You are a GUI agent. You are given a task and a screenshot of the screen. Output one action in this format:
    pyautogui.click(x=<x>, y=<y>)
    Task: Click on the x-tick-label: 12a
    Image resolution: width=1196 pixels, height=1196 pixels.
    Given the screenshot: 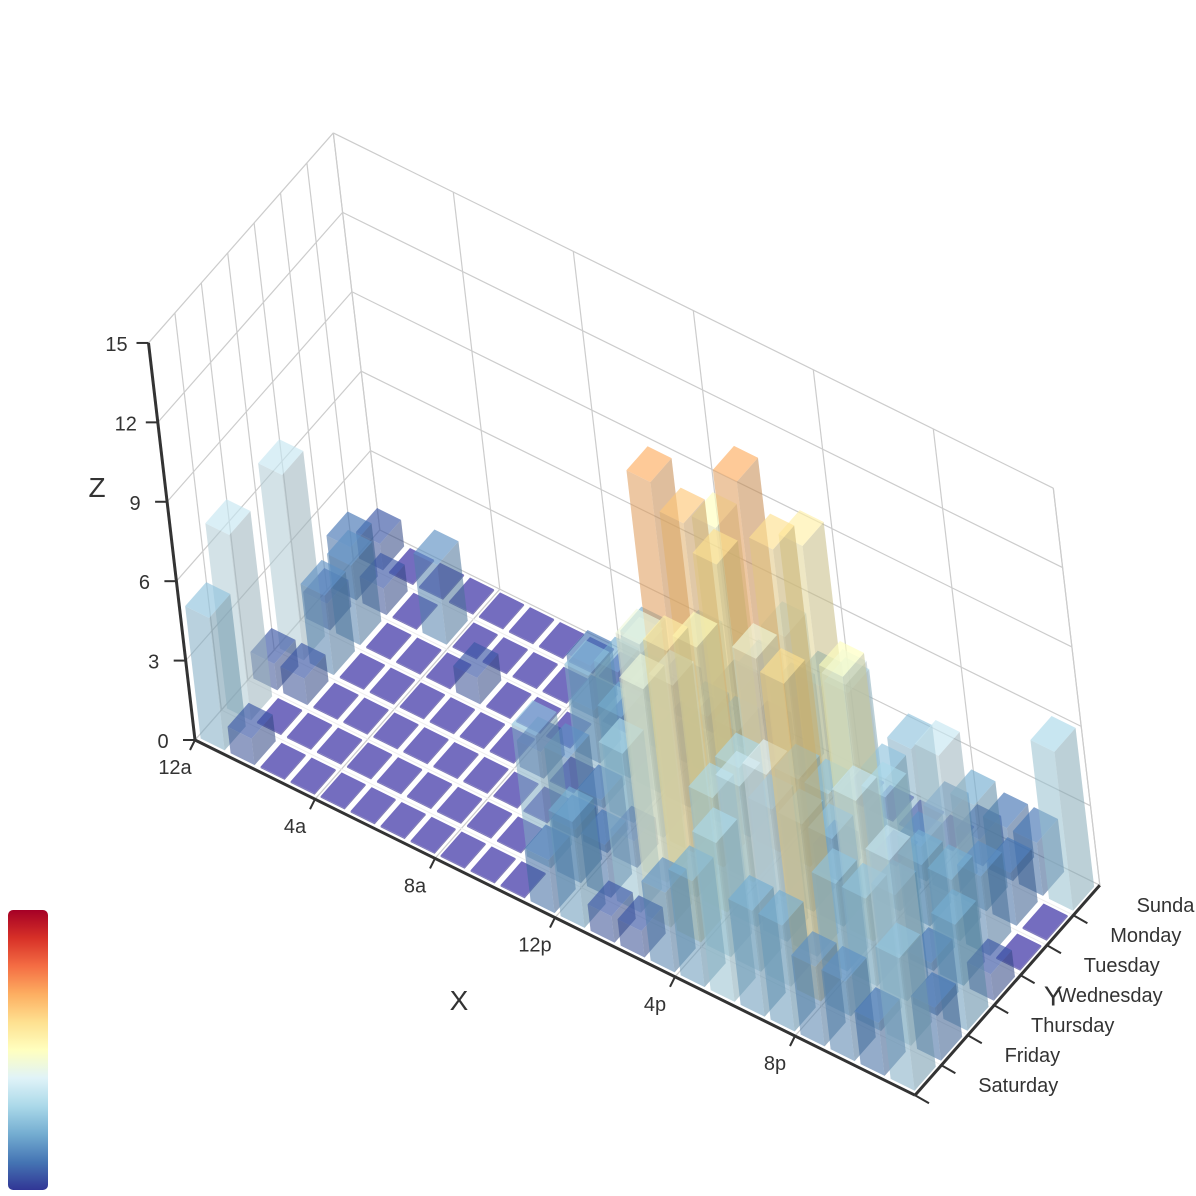 What is the action you would take?
    pyautogui.click(x=175, y=768)
    